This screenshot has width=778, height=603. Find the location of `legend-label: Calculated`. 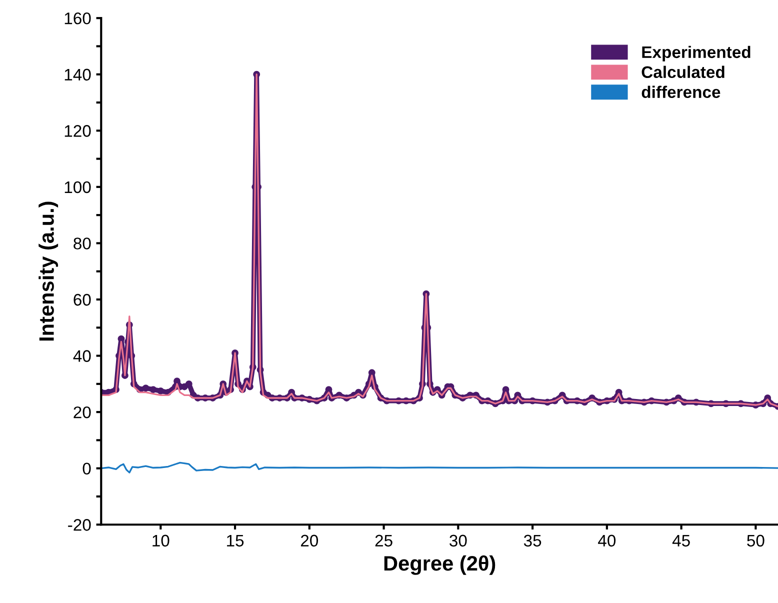

legend-label: Calculated is located at coordinates (683, 72).